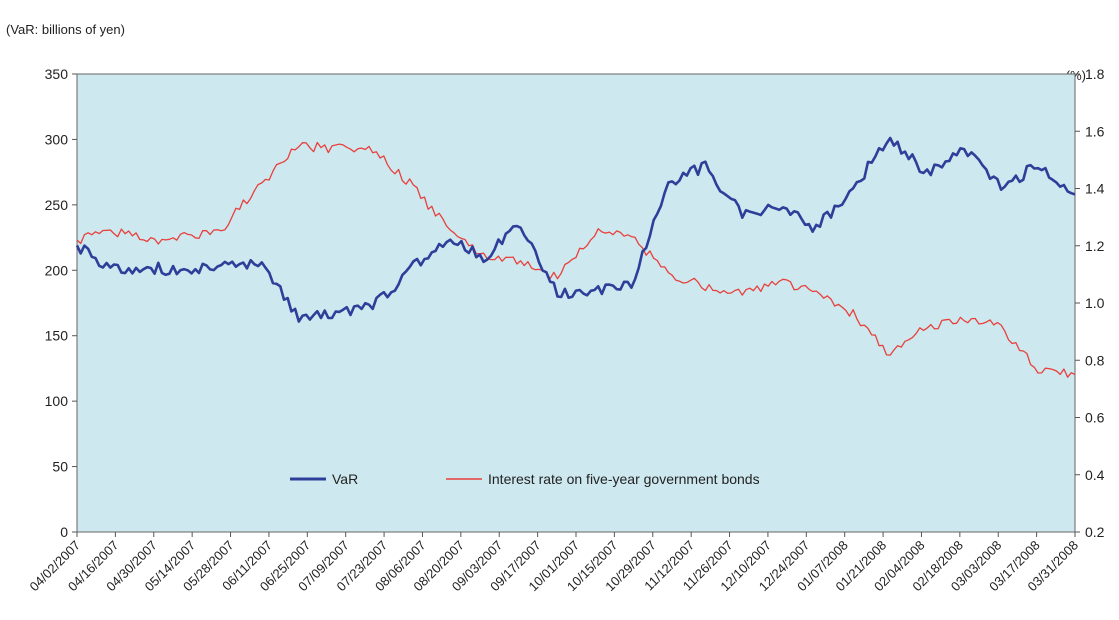  What do you see at coordinates (1095, 418) in the screenshot?
I see `right-tick-label: 0.6` at bounding box center [1095, 418].